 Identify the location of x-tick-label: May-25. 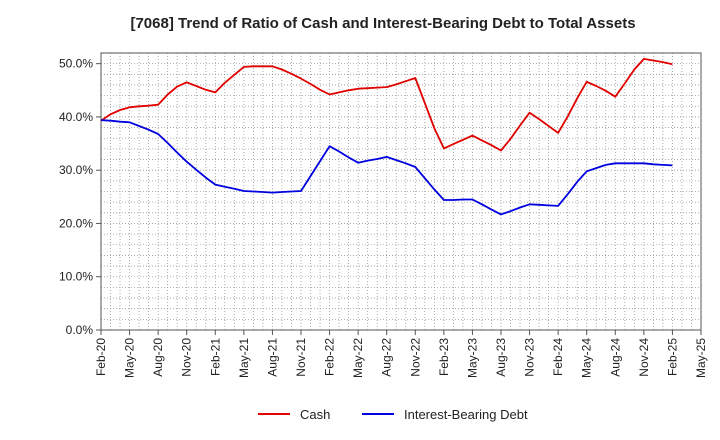
(701, 358).